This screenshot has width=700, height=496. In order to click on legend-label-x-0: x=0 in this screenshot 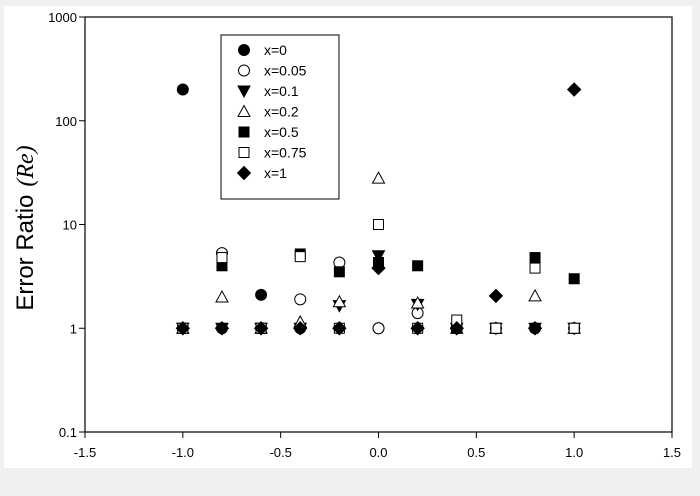, I will do `click(275, 50)`.